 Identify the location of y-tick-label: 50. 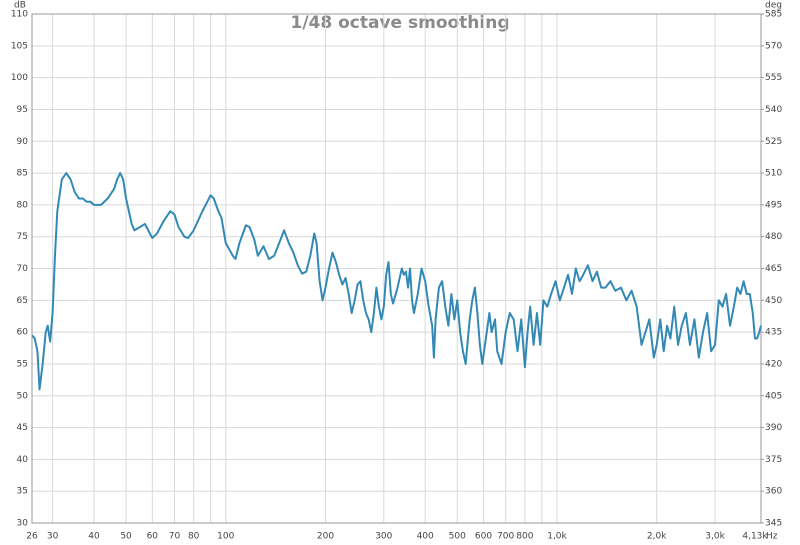
(23, 396).